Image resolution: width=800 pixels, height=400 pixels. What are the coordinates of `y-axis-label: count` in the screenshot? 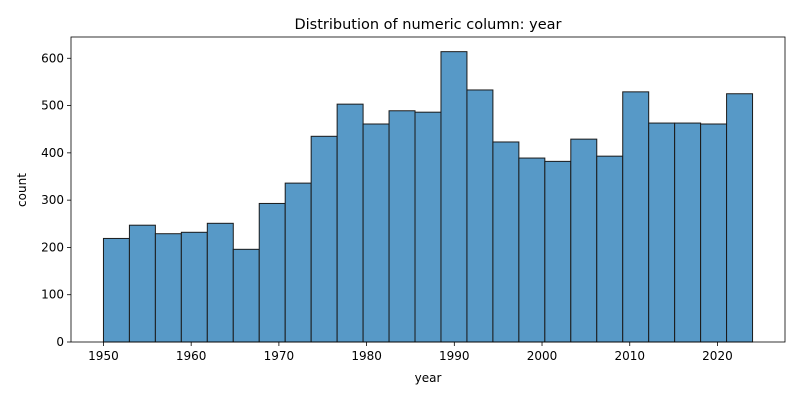 It's located at (22, 190).